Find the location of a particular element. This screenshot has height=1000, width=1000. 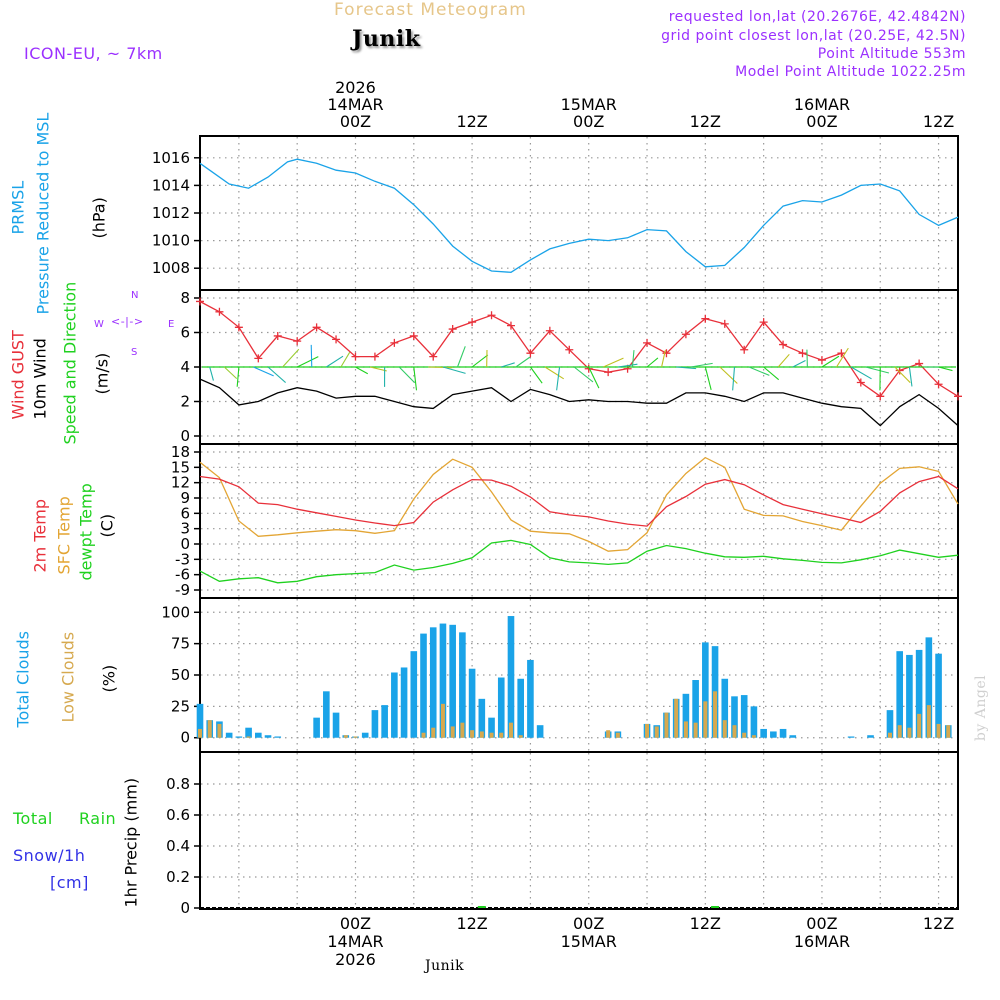

time-top-label: 16MAR is located at coordinates (822, 104).